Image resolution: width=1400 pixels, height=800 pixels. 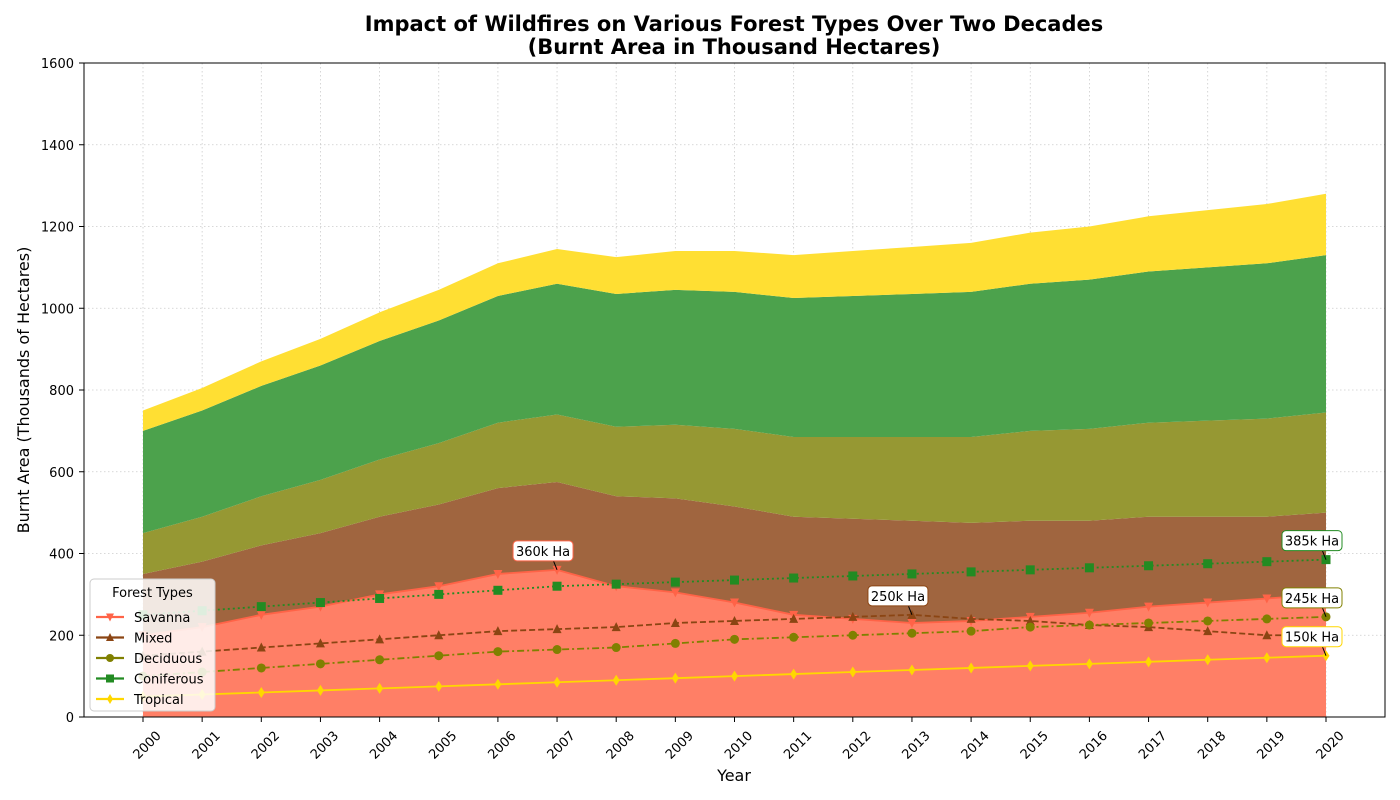 I want to click on y-tick-label: 400, so click(x=61, y=555).